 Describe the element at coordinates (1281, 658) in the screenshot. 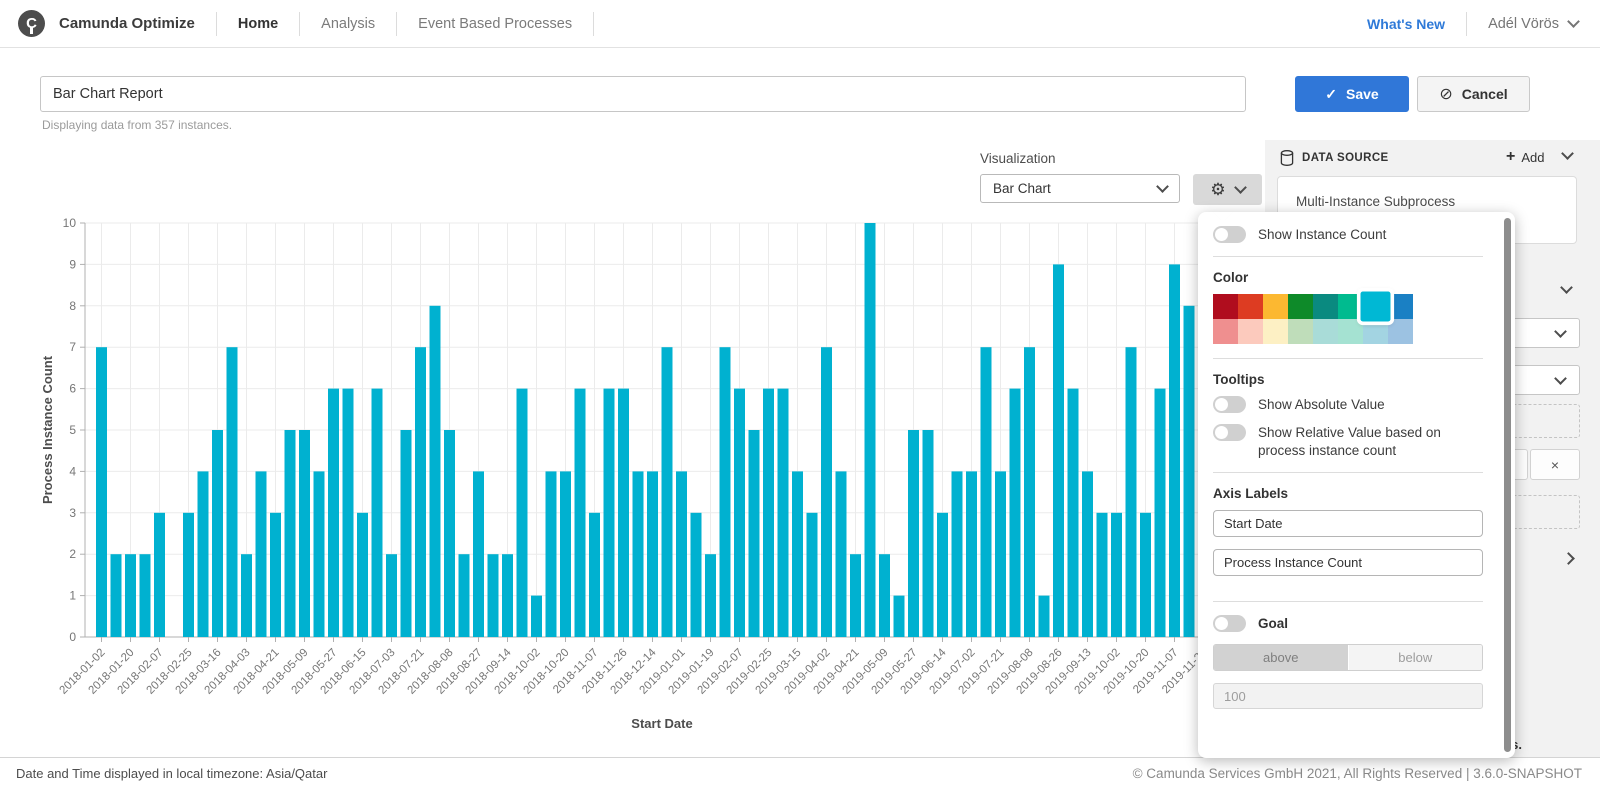

I see `goal-above-button: above` at that location.